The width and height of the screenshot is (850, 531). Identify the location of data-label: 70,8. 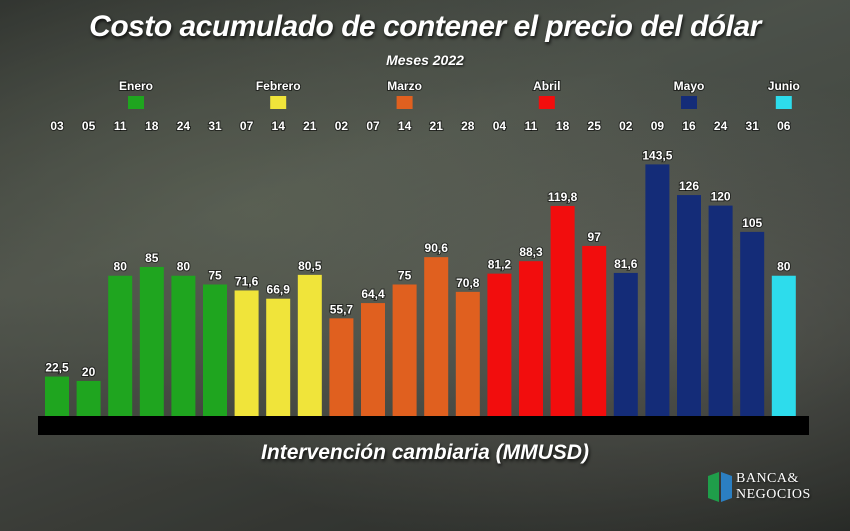
(468, 283).